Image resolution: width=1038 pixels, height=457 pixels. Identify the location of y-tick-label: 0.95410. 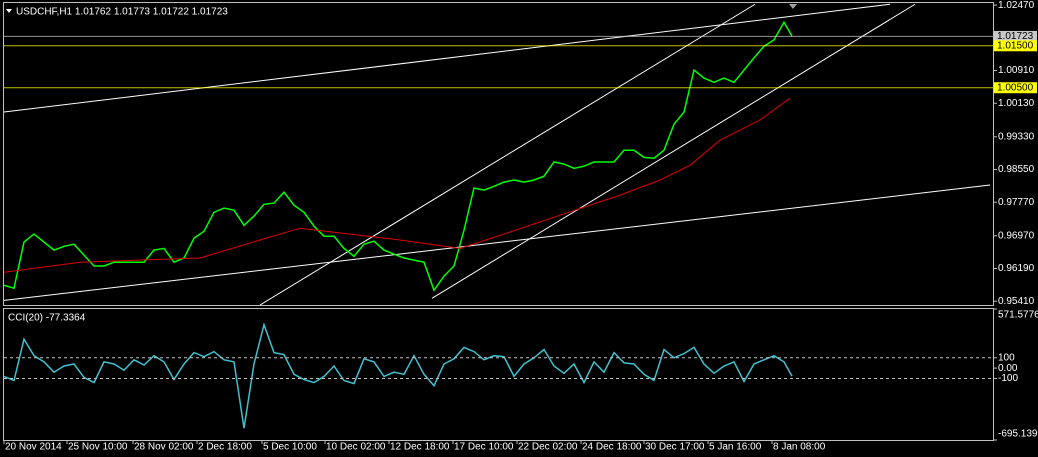
(1016, 301).